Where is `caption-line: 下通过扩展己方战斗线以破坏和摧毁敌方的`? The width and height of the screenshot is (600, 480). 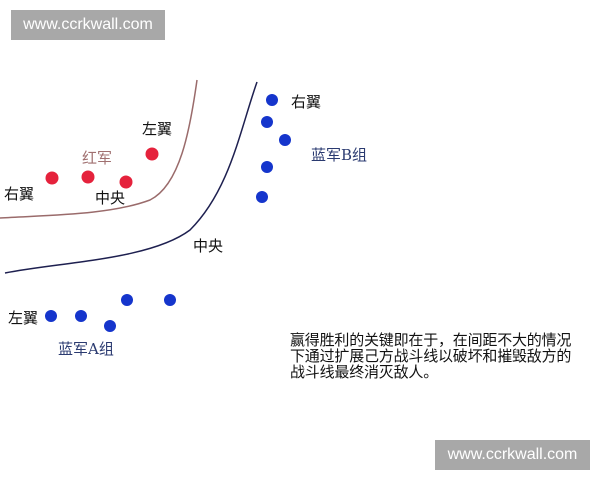 caption-line: 下通过扩展己方战斗线以破坏和摧毁敌方的 is located at coordinates (431, 356).